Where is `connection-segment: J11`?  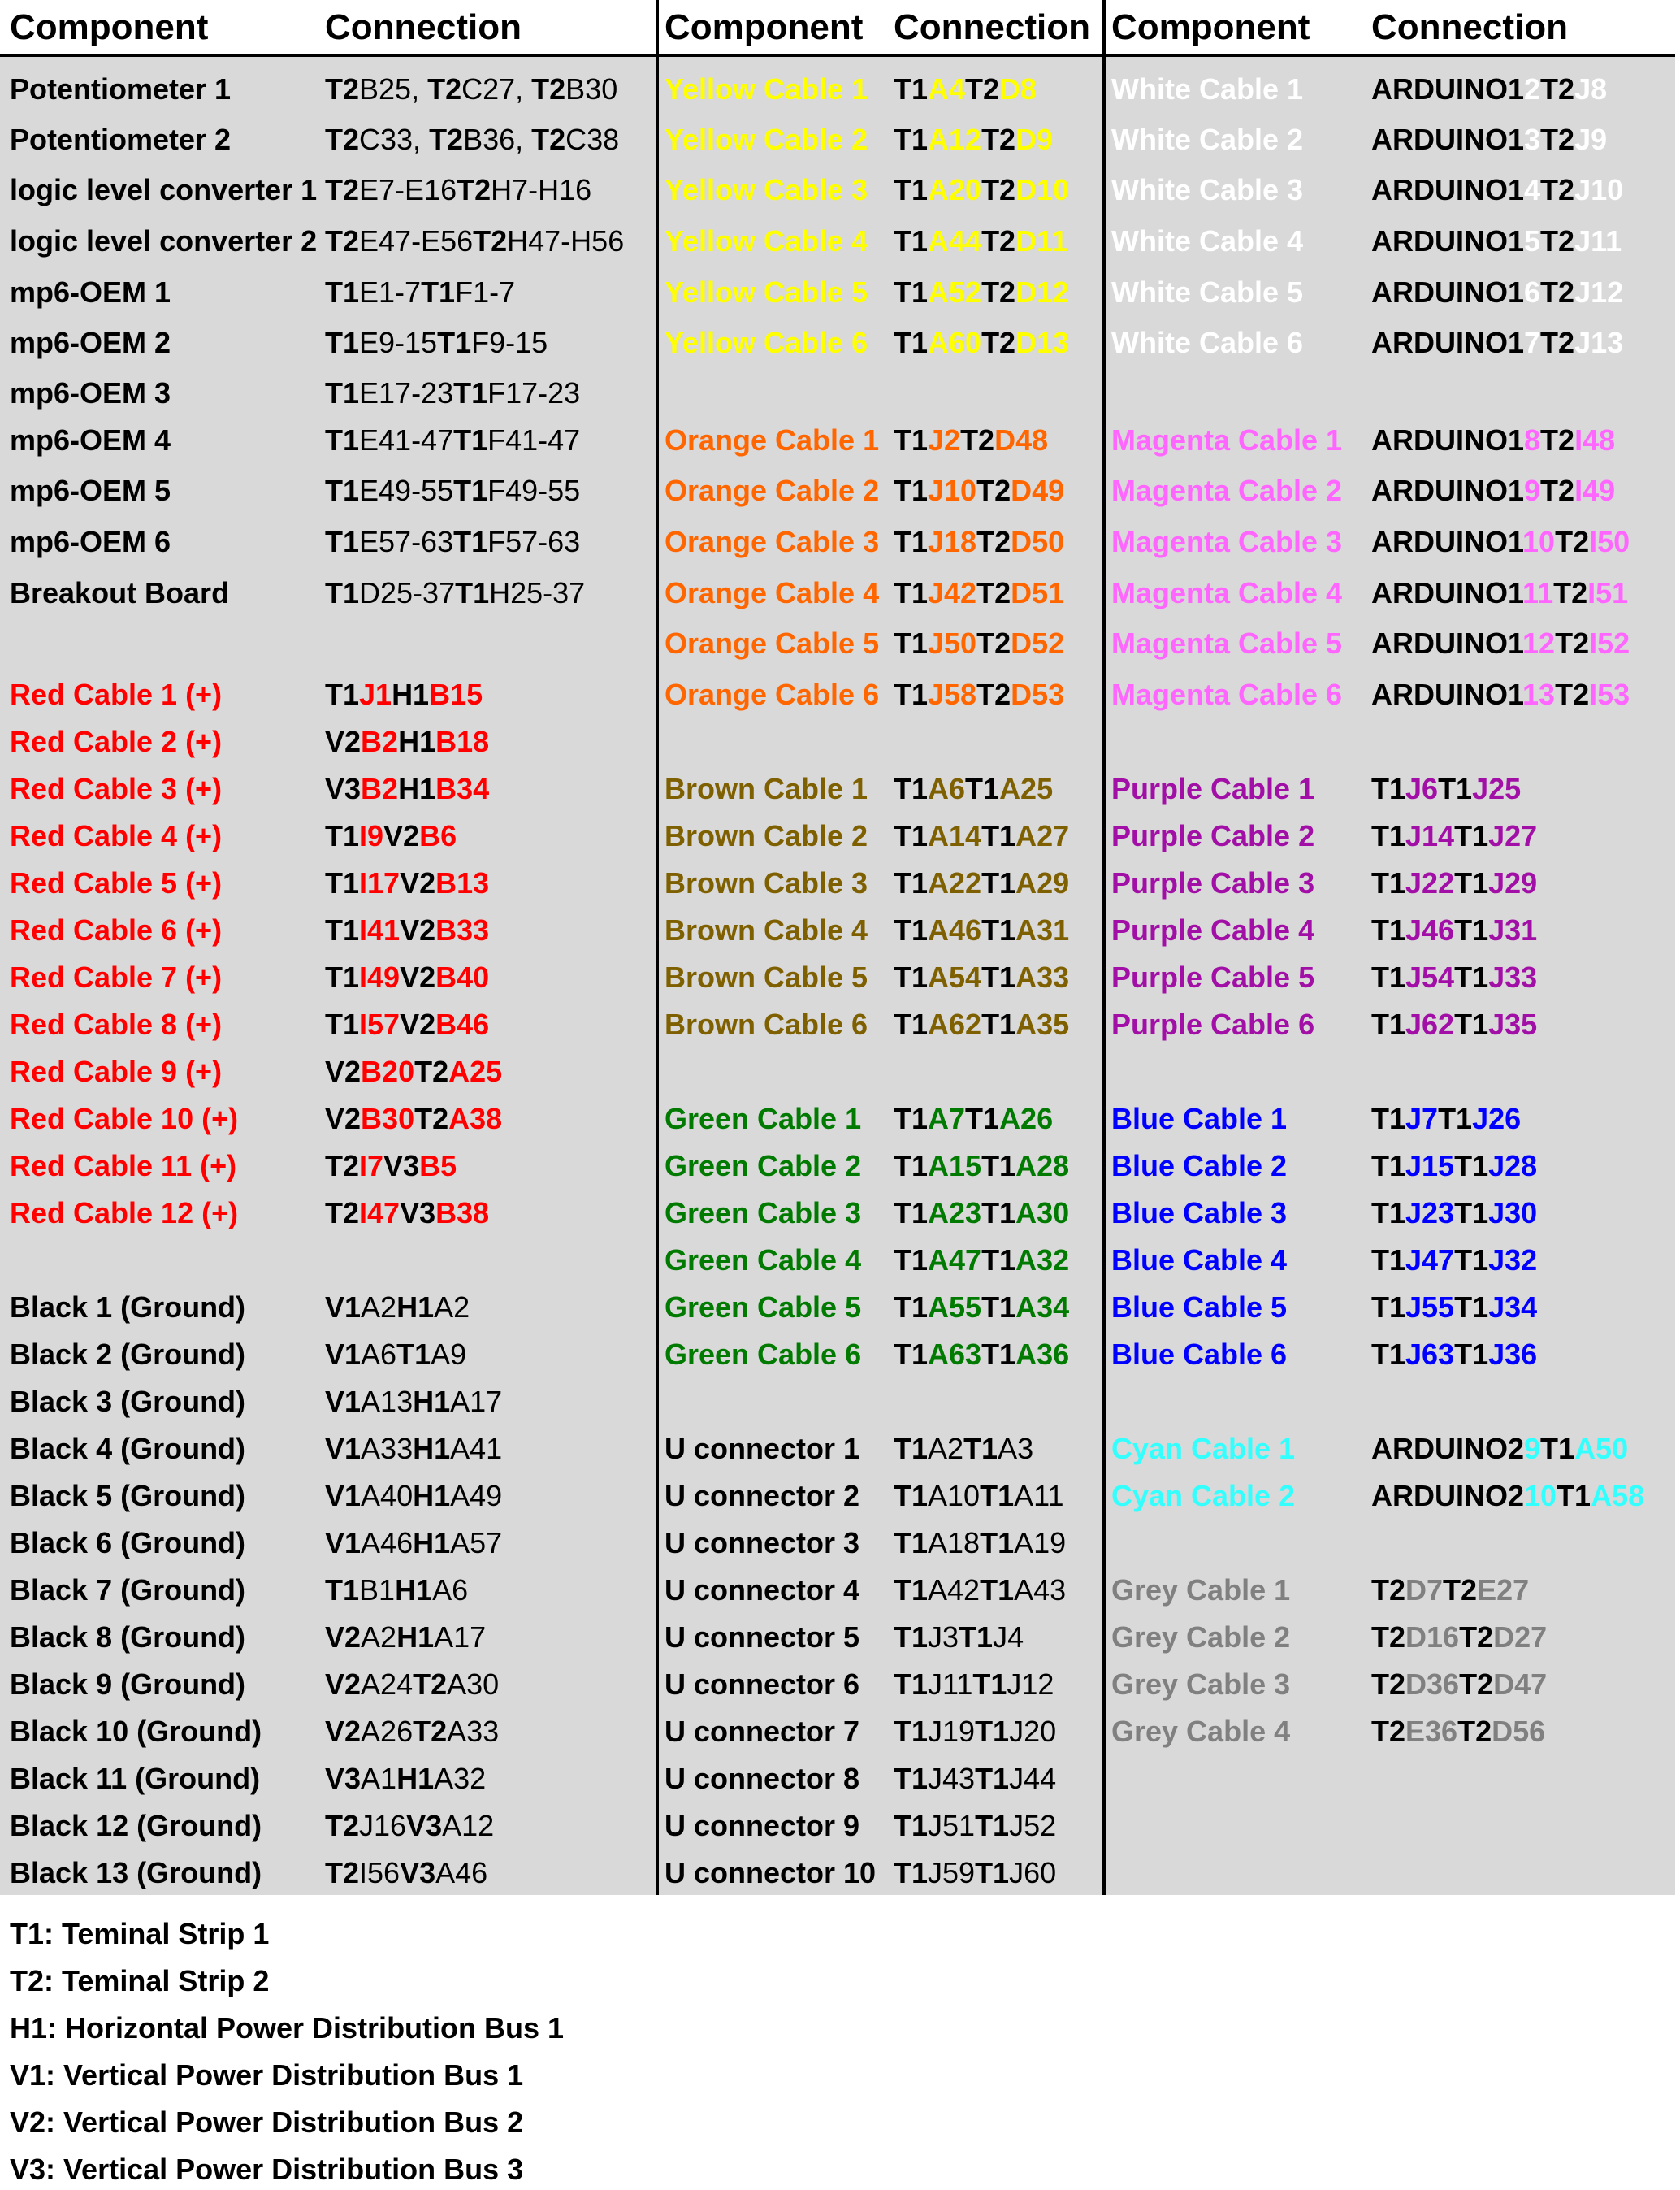
connection-segment: J11 is located at coordinates (1598, 241).